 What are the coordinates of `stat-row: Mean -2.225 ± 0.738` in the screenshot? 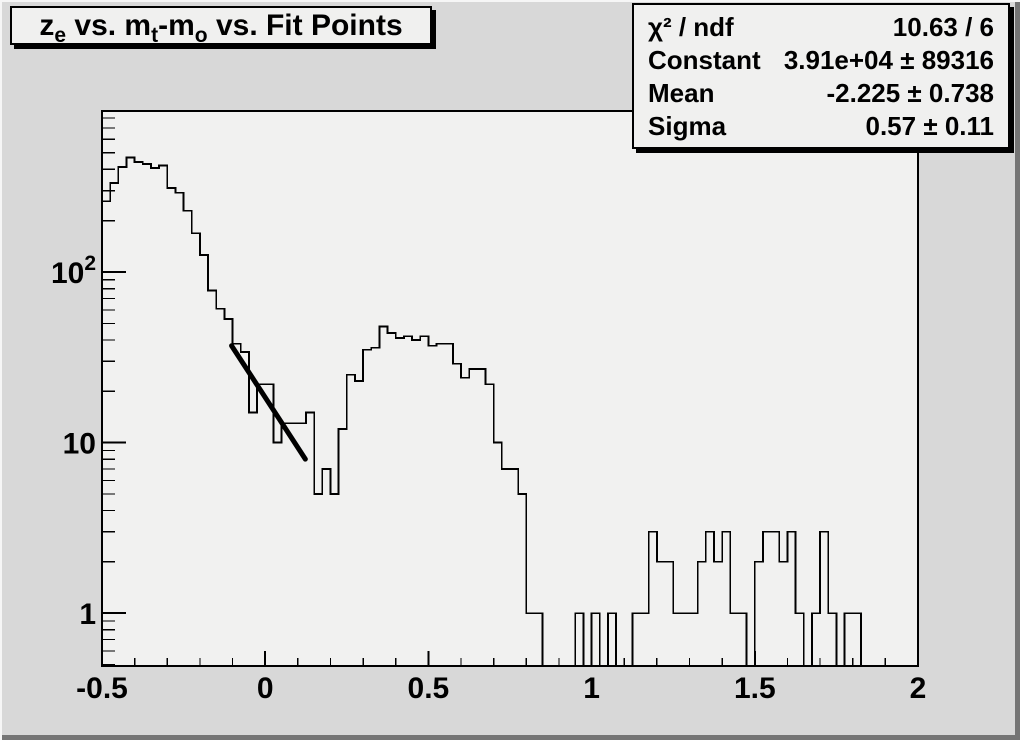 It's located at (821, 93).